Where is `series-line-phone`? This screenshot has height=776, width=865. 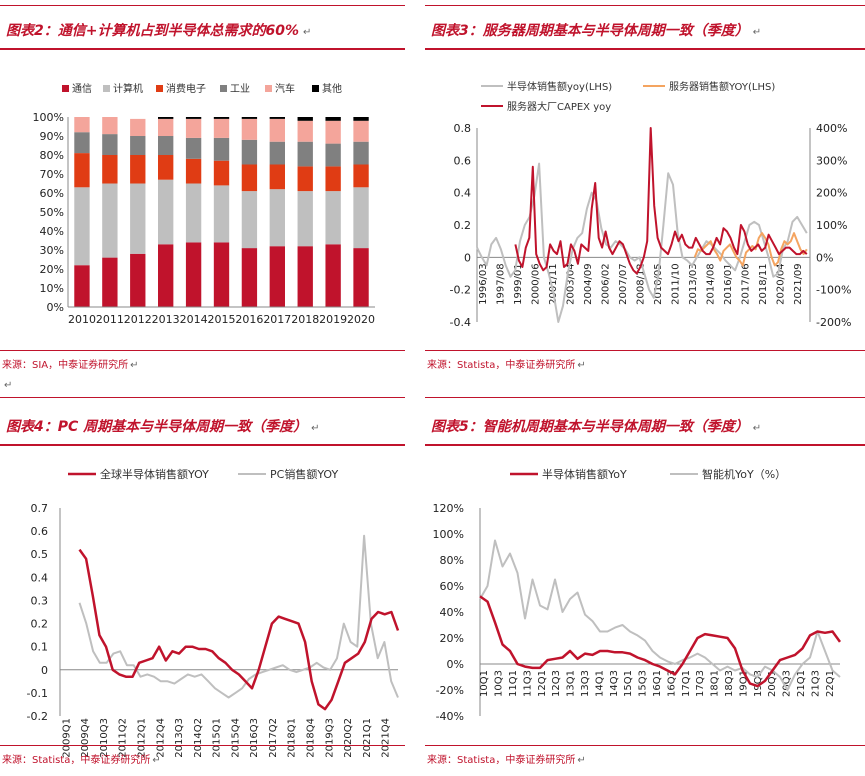
series-line-phone is located at coordinates (660, 615).